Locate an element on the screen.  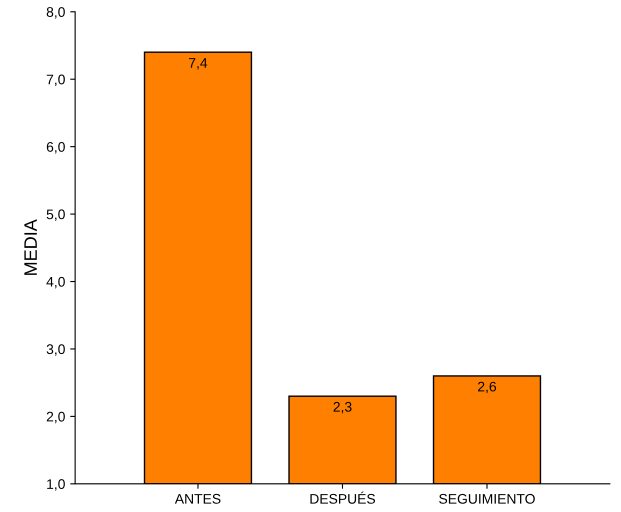
y-tick-label: 4,0 is located at coordinates (55, 282).